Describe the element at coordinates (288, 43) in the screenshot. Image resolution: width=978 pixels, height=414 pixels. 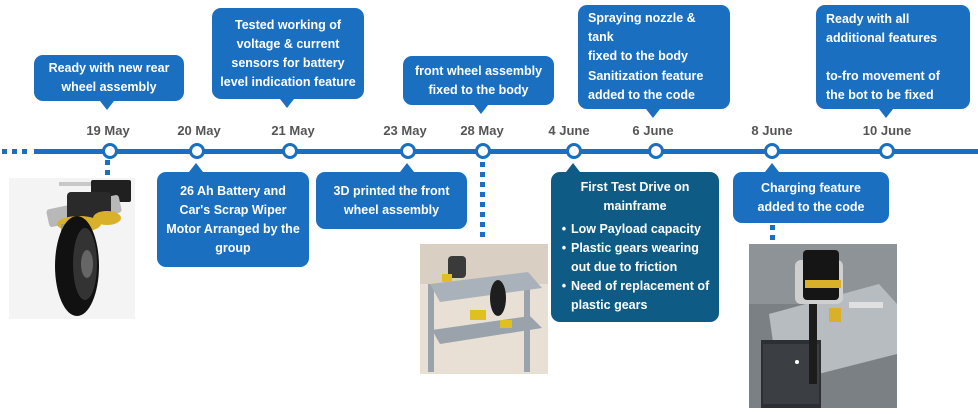
I see `callout-line: voltage & current` at that location.